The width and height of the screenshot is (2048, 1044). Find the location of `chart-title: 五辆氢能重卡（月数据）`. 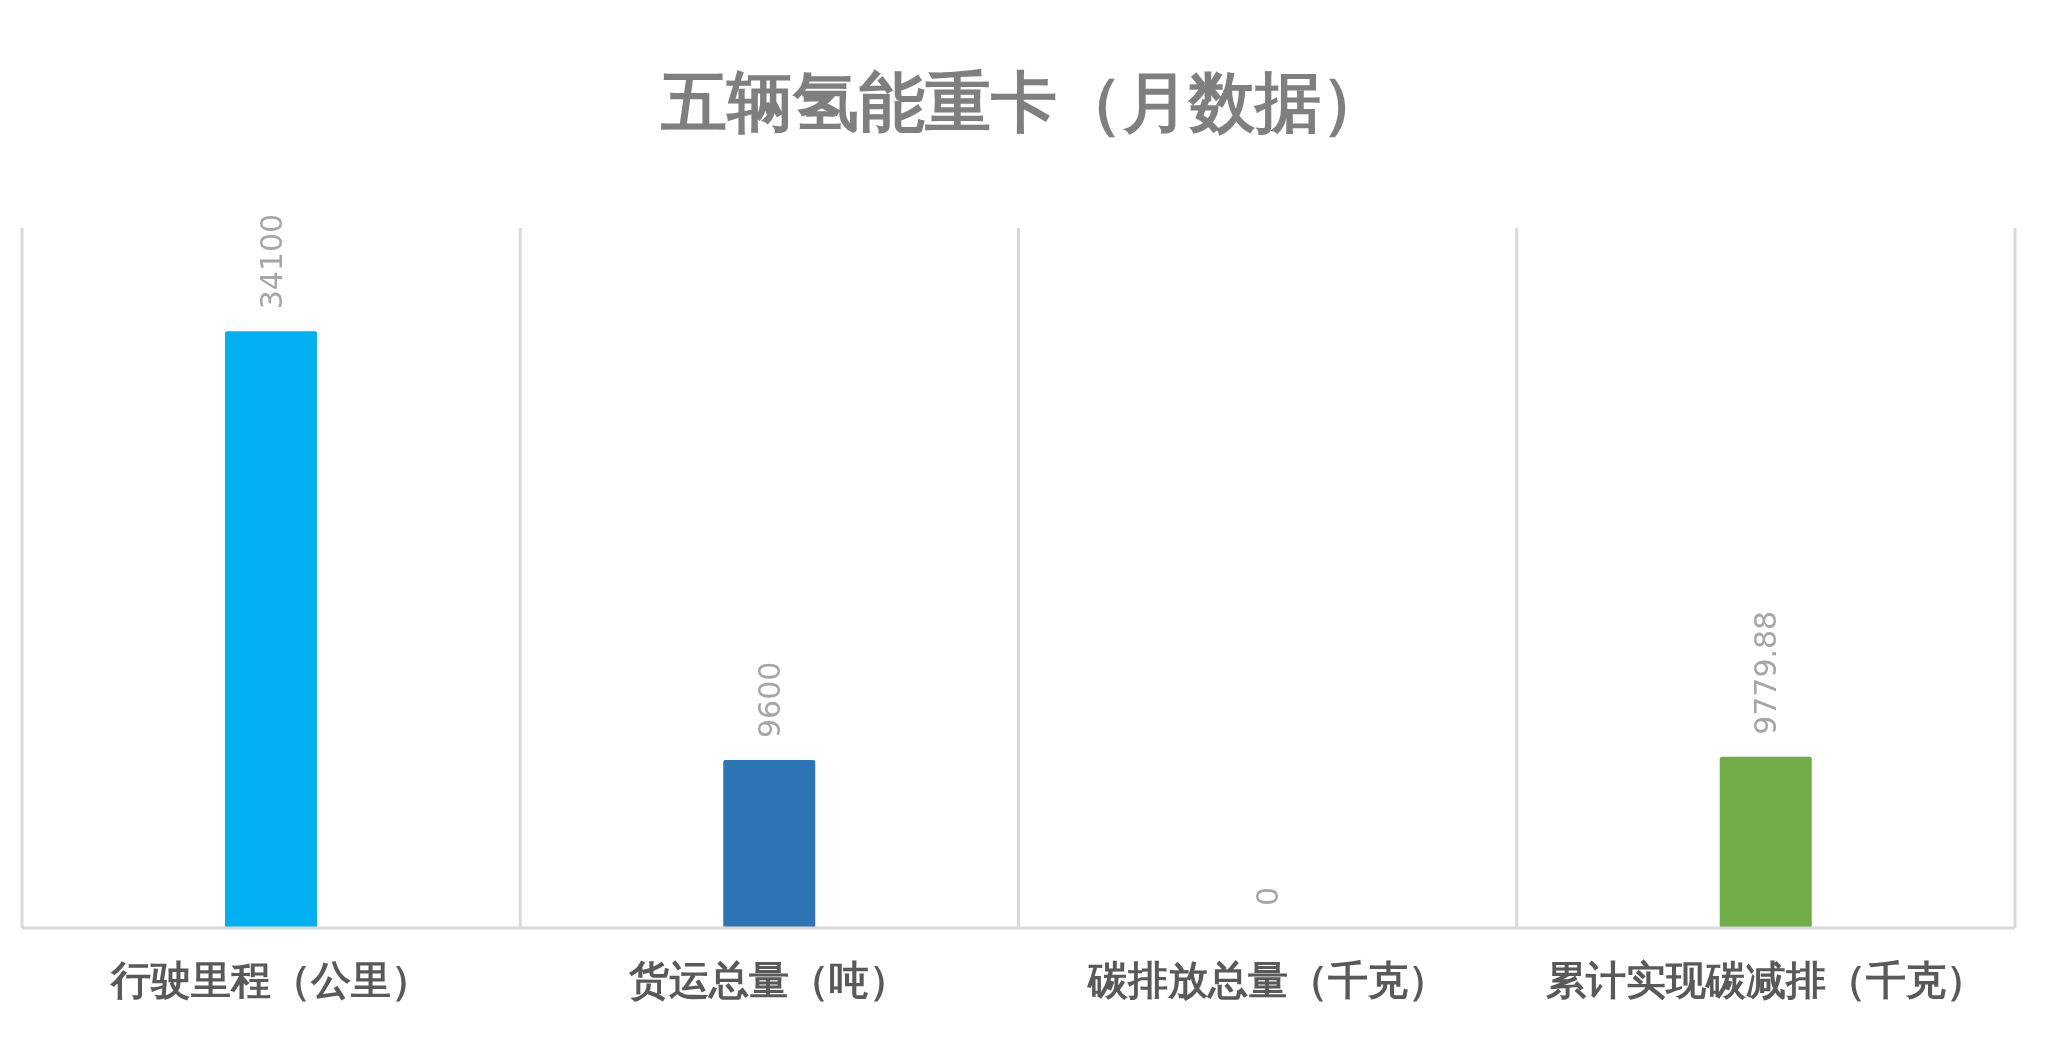

chart-title: 五辆氢能重卡（月数据） is located at coordinates (1024, 103).